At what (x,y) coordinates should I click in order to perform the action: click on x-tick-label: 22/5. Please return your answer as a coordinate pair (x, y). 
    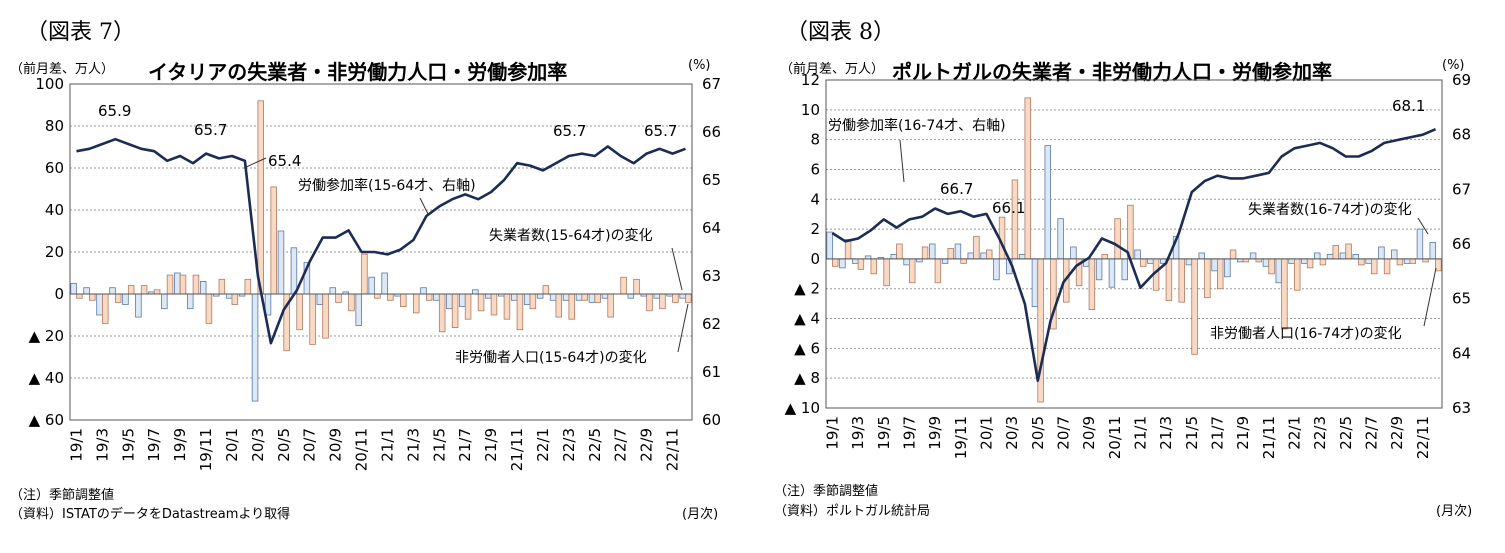
    Looking at the image, I should click on (595, 445).